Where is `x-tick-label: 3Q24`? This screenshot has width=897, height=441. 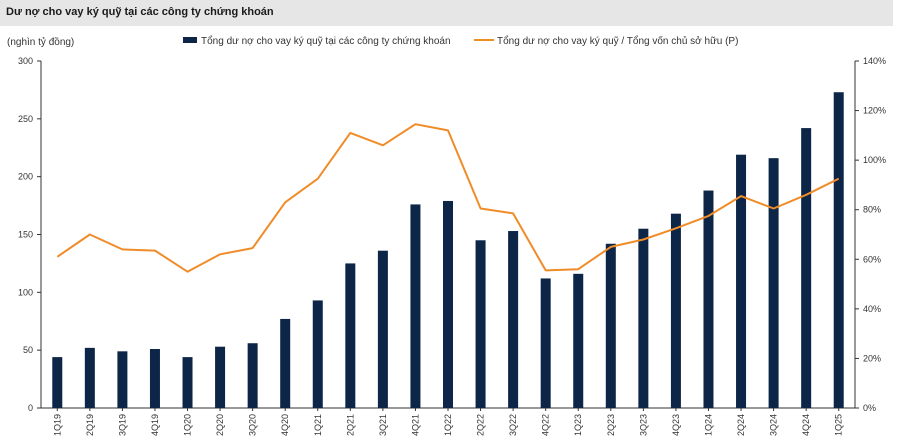 x-tick-label: 3Q24 is located at coordinates (774, 425).